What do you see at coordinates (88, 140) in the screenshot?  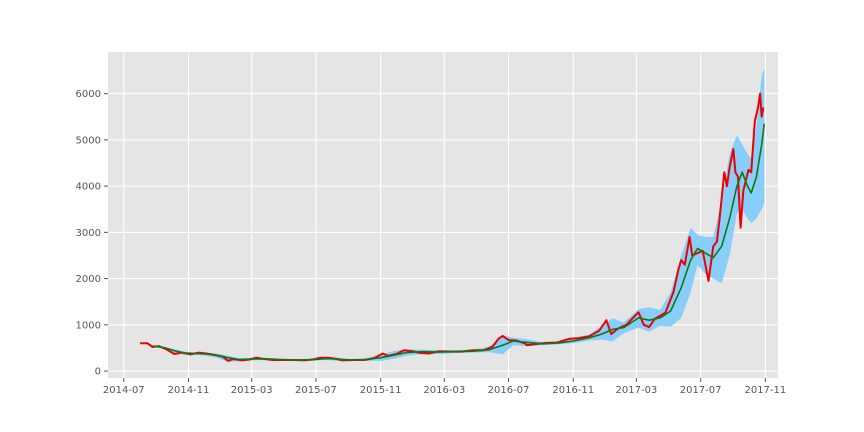 I see `y-tick-label: 5000` at bounding box center [88, 140].